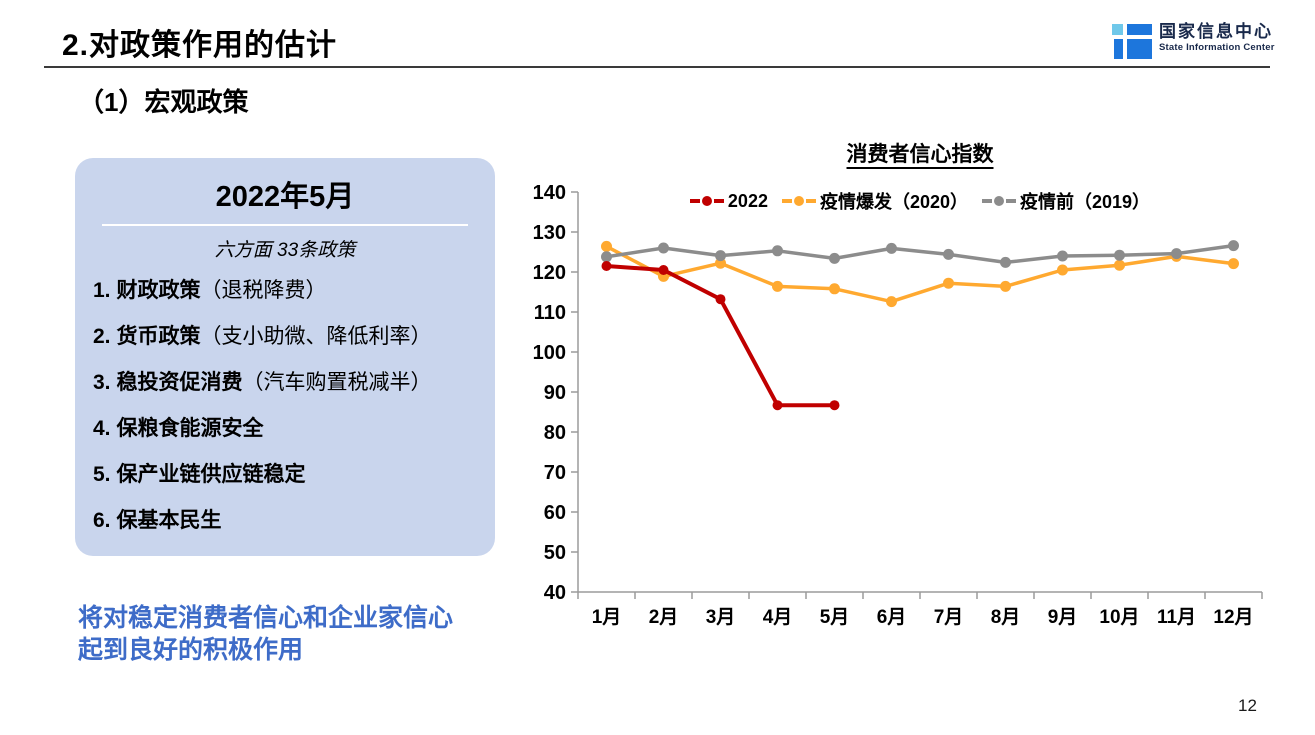  What do you see at coordinates (549, 193) in the screenshot?
I see `svg-text: 140` at bounding box center [549, 193].